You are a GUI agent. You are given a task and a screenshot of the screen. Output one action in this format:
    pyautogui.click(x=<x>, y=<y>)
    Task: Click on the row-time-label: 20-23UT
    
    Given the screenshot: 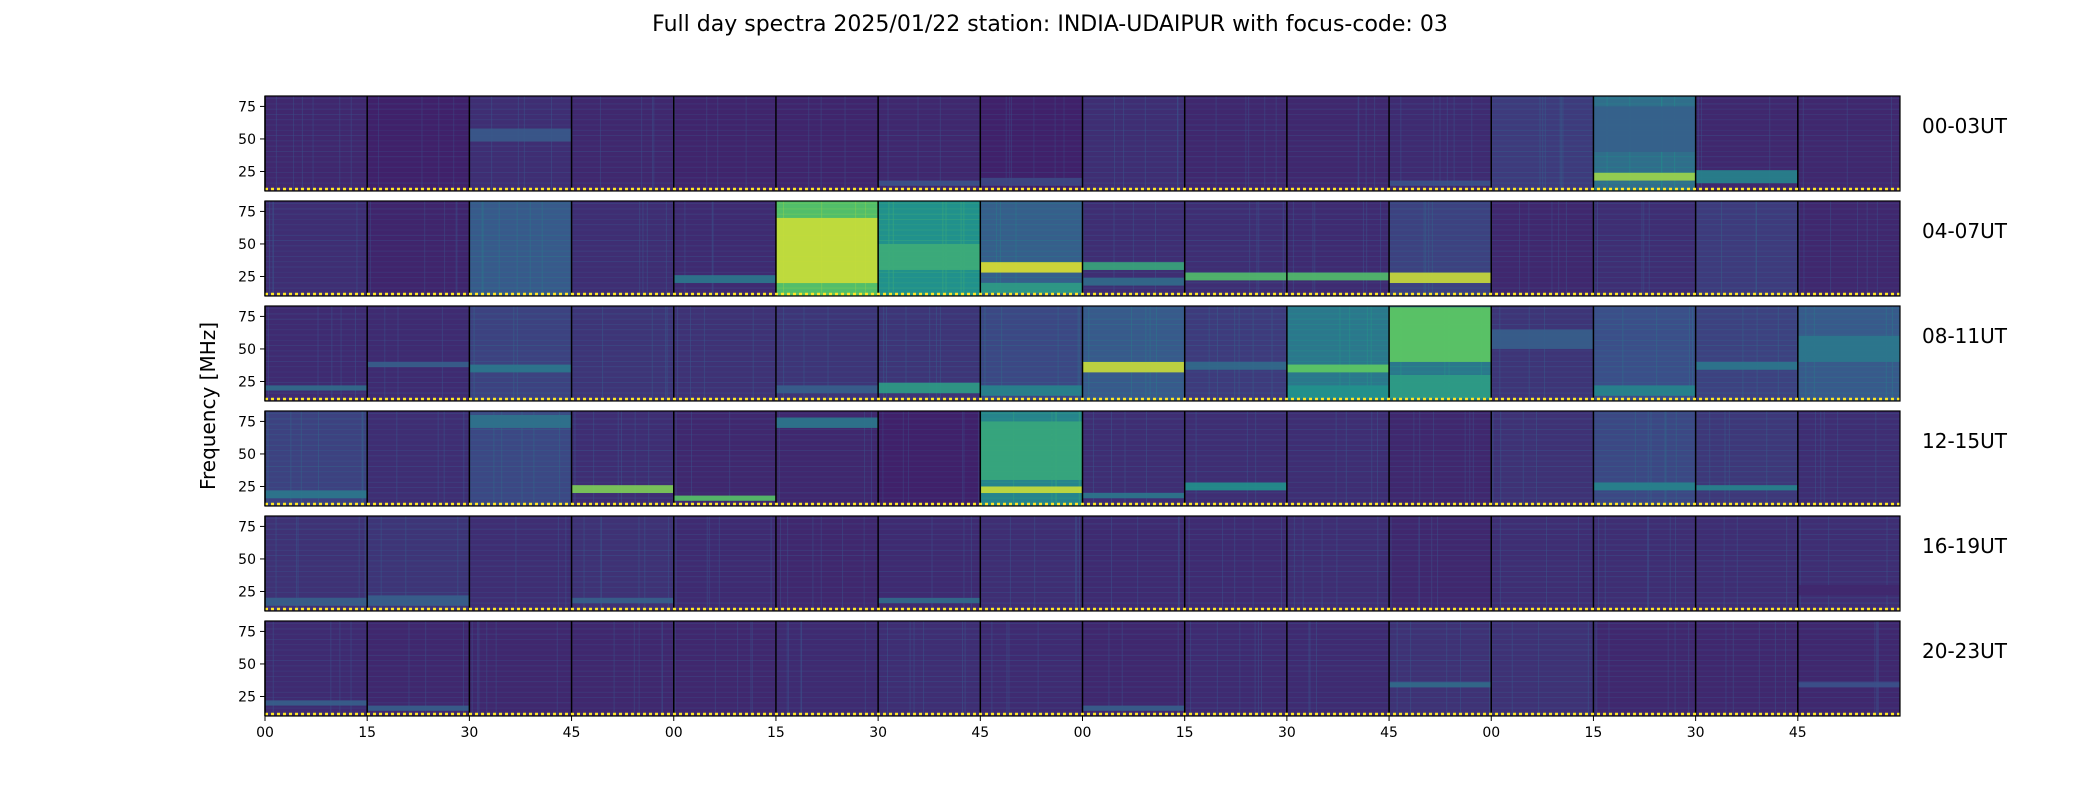 What is the action you would take?
    pyautogui.click(x=1965, y=651)
    